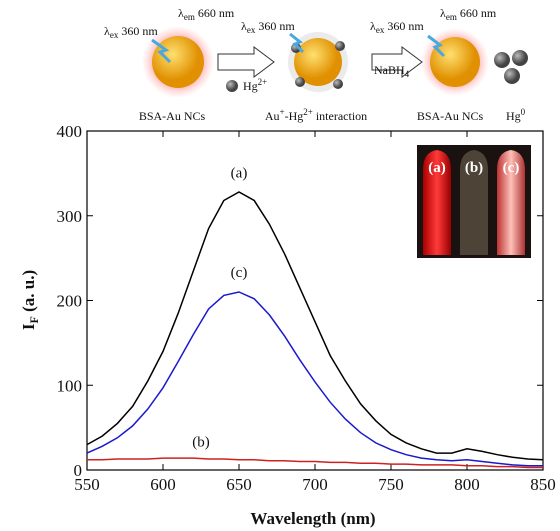 The image size is (560, 531). I want to click on inset-label: (c), so click(511, 168).